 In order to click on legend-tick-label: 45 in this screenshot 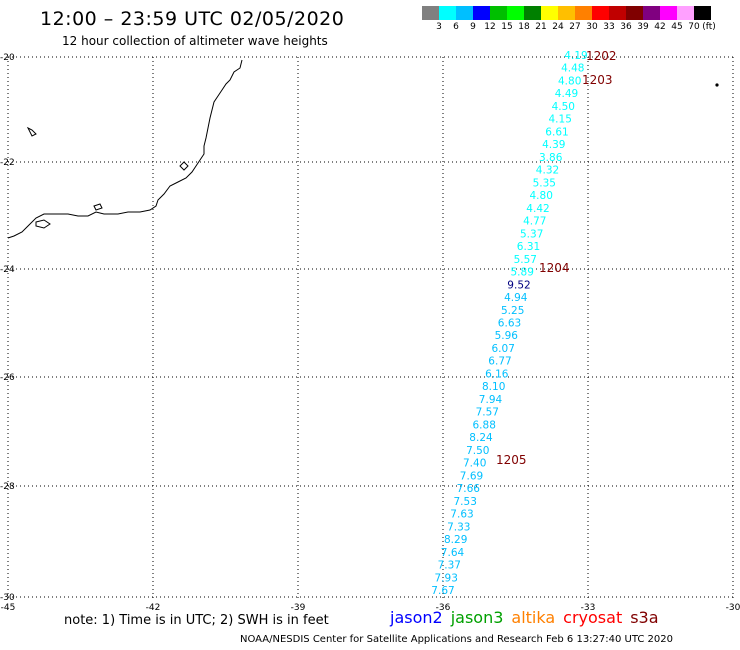, I will do `click(677, 27)`.